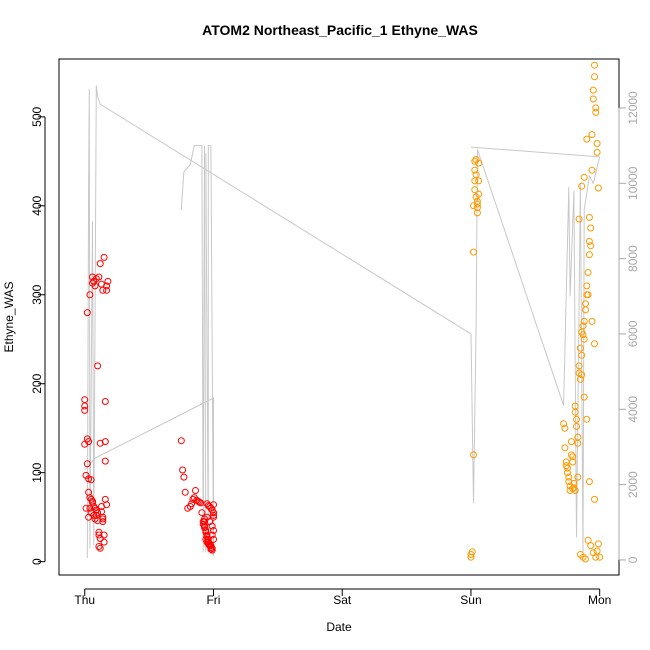 This screenshot has height=650, width=650. What do you see at coordinates (339, 627) in the screenshot?
I see `x-axis-label: Date` at bounding box center [339, 627].